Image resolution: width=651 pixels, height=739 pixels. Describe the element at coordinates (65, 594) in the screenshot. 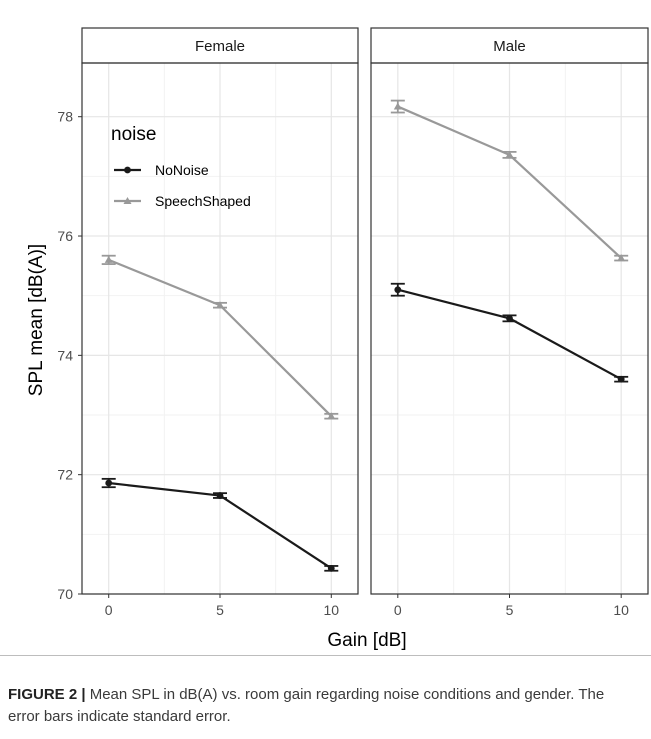

I see `y-tick-label: 70` at that location.